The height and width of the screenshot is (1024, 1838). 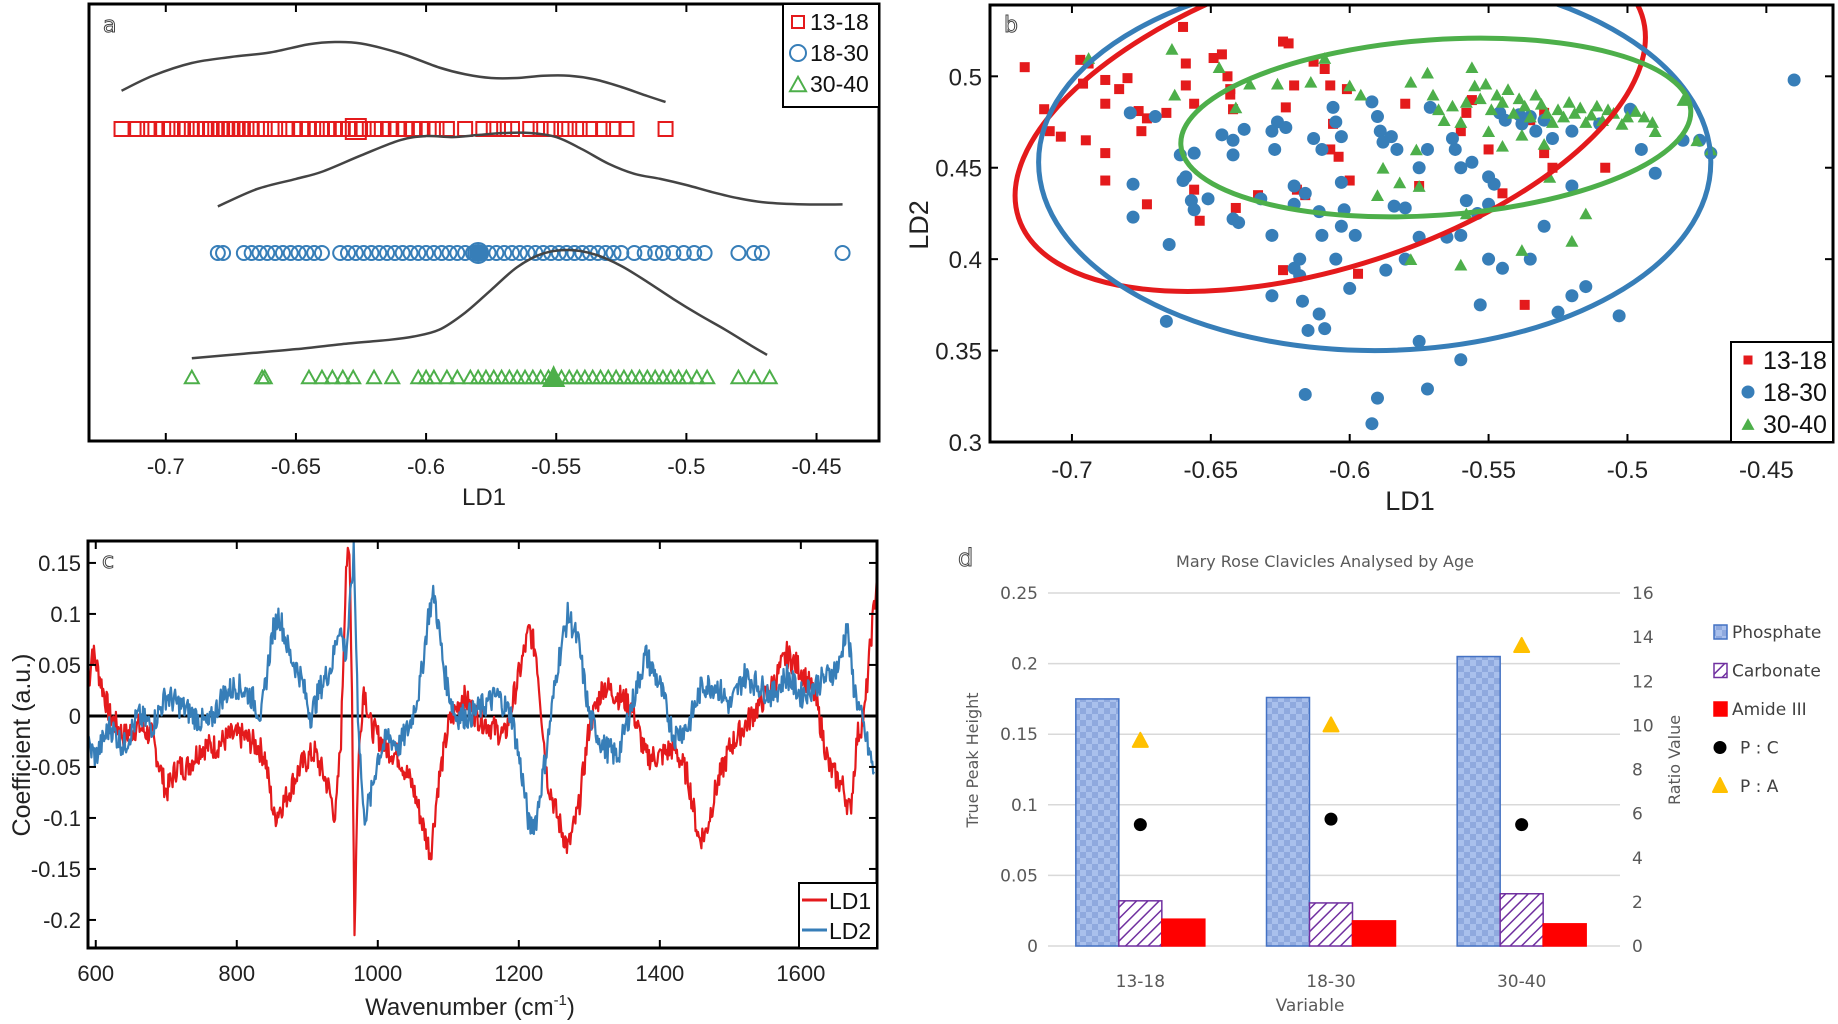 What do you see at coordinates (1766, 470) in the screenshot?
I see `x-tick-label: -0.45` at bounding box center [1766, 470].